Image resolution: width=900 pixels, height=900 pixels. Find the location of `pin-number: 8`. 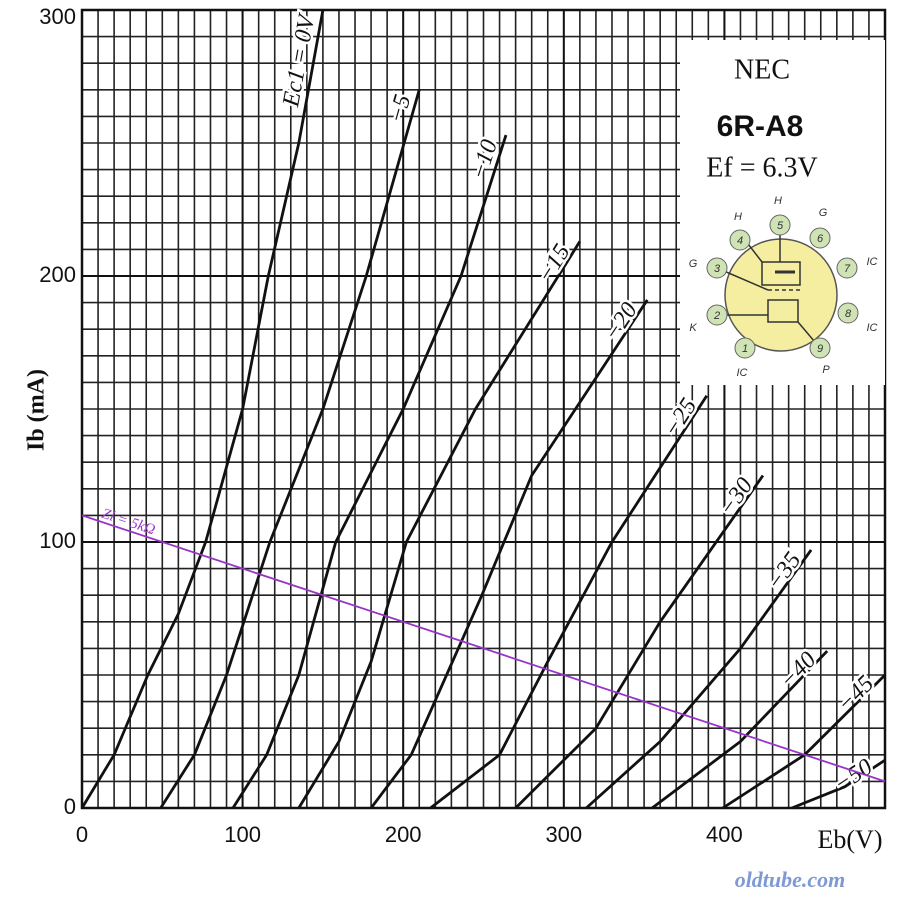

pin-number: 8 is located at coordinates (848, 314).